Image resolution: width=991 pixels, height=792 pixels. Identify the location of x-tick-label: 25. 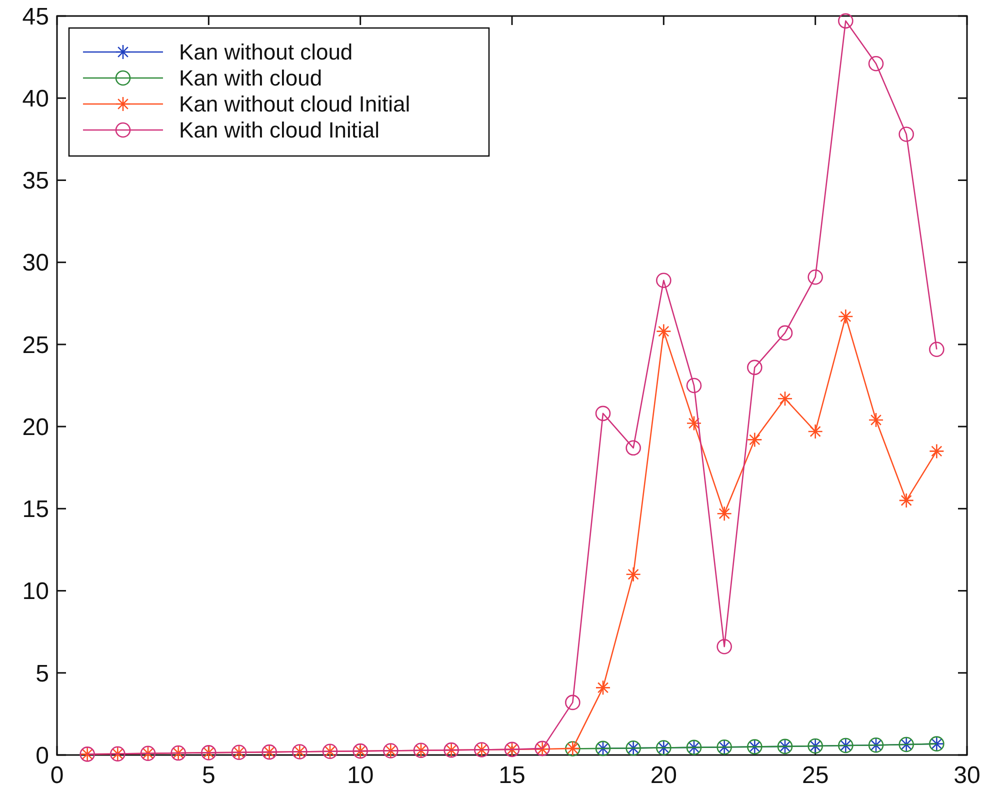
(815, 775).